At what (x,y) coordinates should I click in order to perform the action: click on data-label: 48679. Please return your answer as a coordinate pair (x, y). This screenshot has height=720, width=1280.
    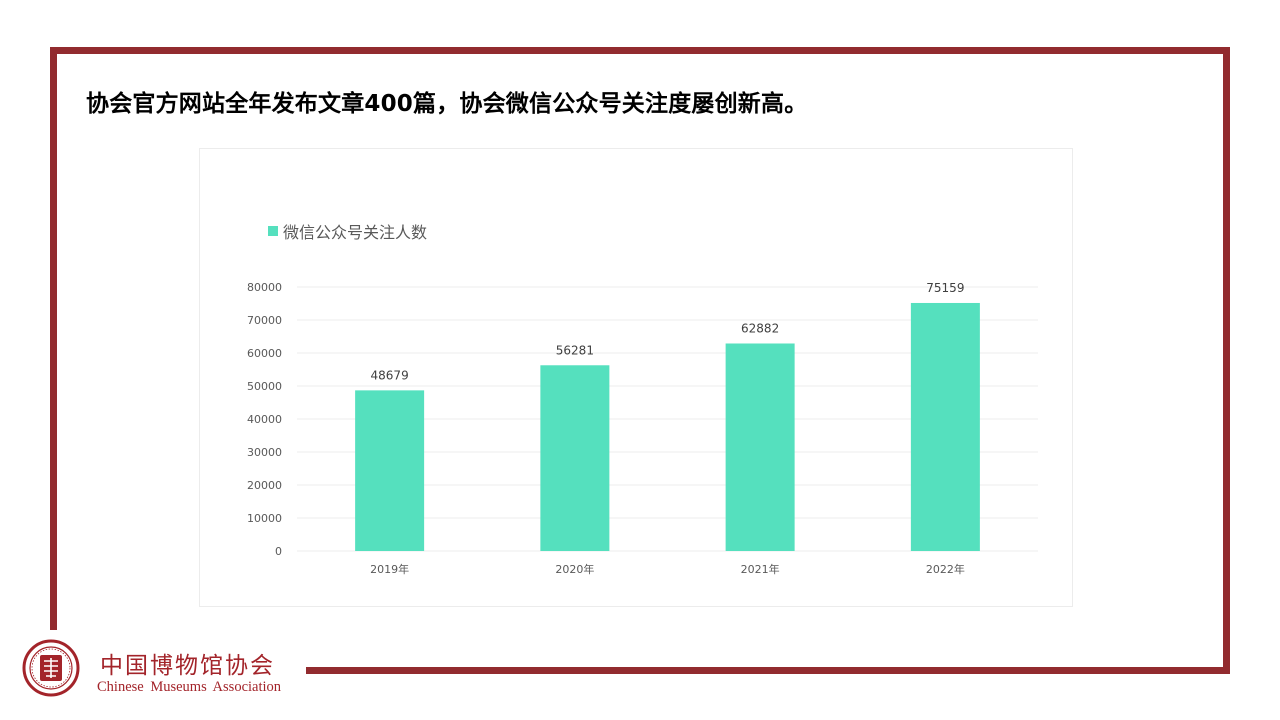
    Looking at the image, I should click on (390, 375).